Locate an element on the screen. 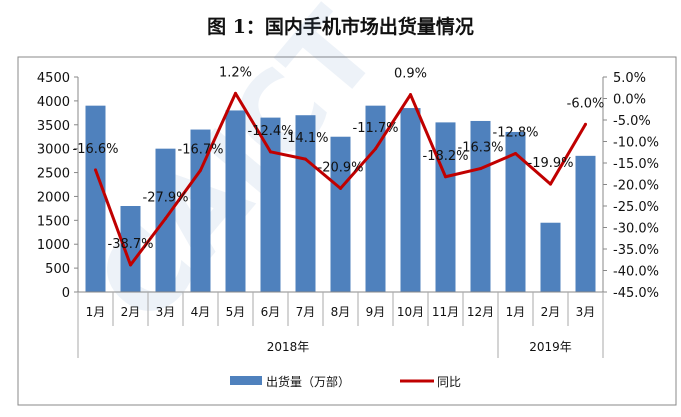  legend-bar-label: 出货量（万部） is located at coordinates (308, 381).